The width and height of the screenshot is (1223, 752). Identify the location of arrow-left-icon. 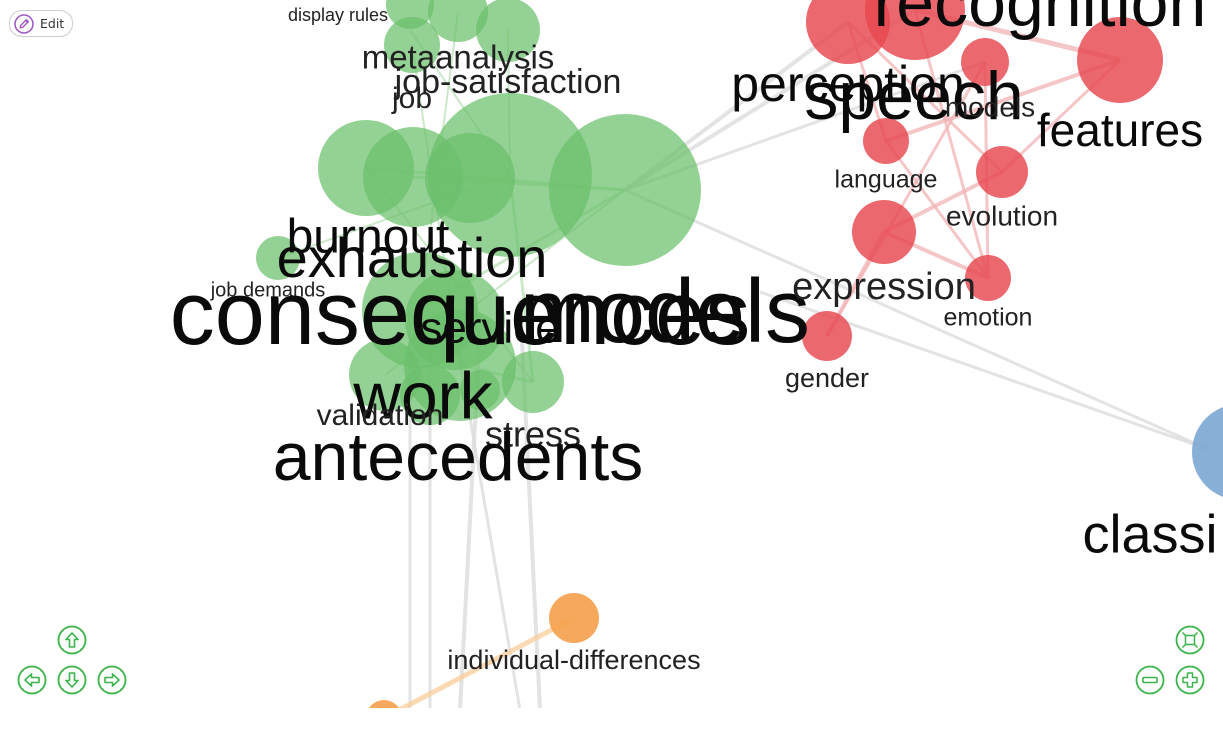
(32, 680).